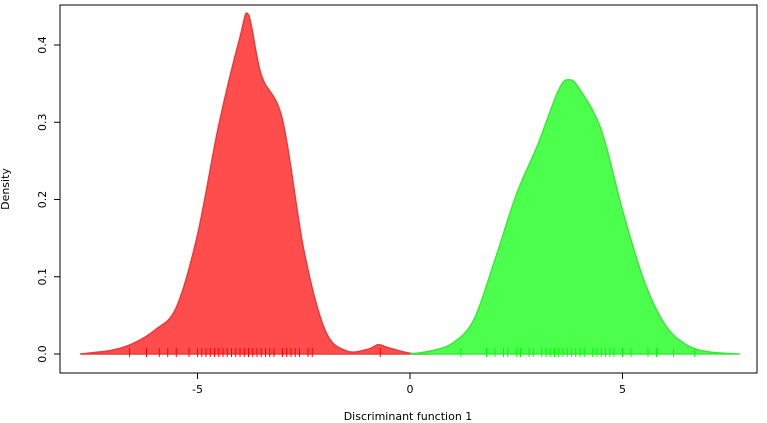  I want to click on x-tick-label: 5, so click(622, 389).